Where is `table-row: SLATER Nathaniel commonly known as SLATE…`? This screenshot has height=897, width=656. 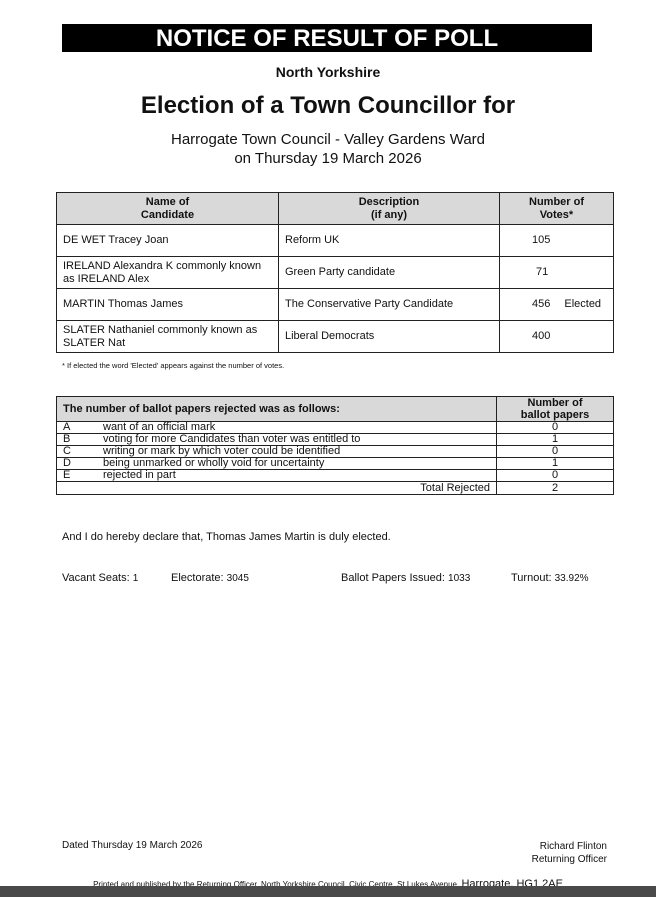 table-row: SLATER Nathaniel commonly known as SLATE… is located at coordinates (335, 336).